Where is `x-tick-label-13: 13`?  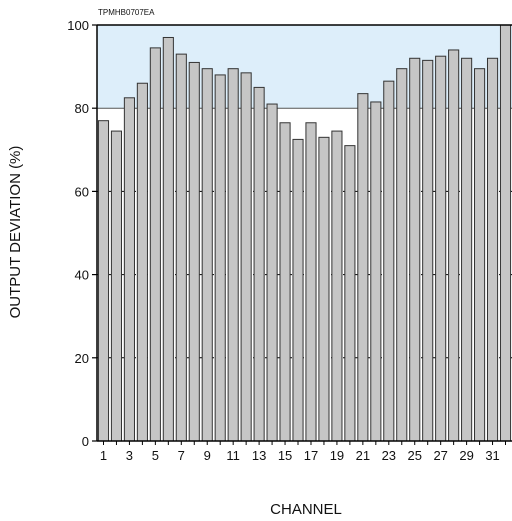 x-tick-label-13: 13 is located at coordinates (259, 455).